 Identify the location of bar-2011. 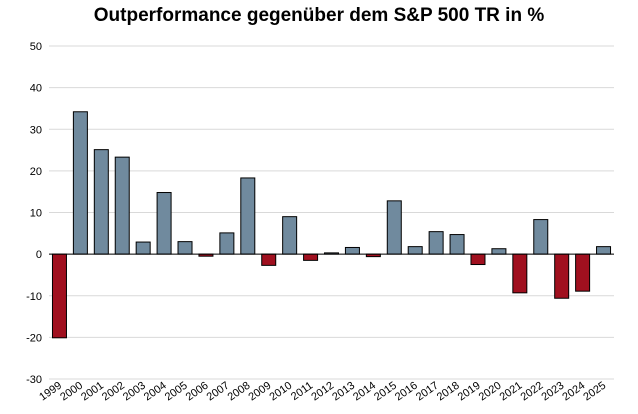
(311, 257).